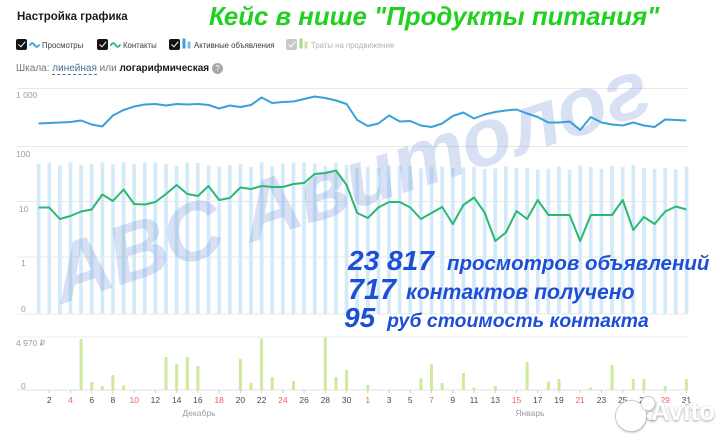 The image size is (720, 435). Describe the element at coordinates (198, 400) in the screenshot. I see `svg-text: 16` at that location.